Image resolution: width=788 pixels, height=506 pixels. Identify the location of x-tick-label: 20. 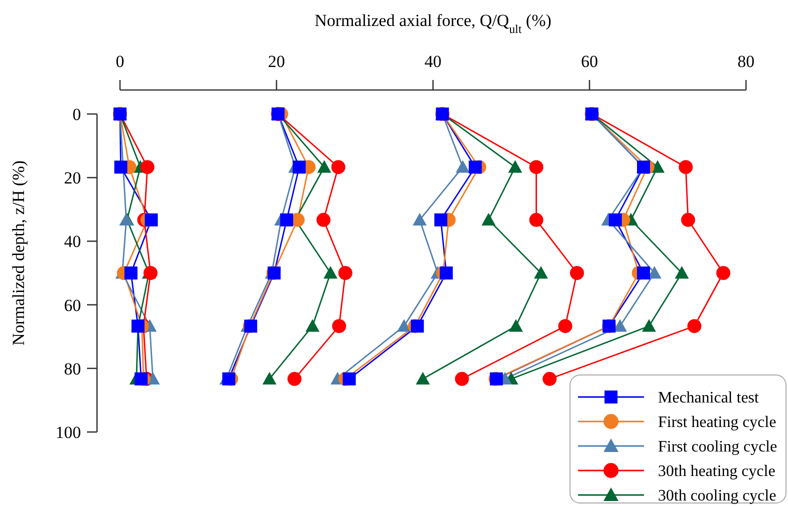
(276, 61).